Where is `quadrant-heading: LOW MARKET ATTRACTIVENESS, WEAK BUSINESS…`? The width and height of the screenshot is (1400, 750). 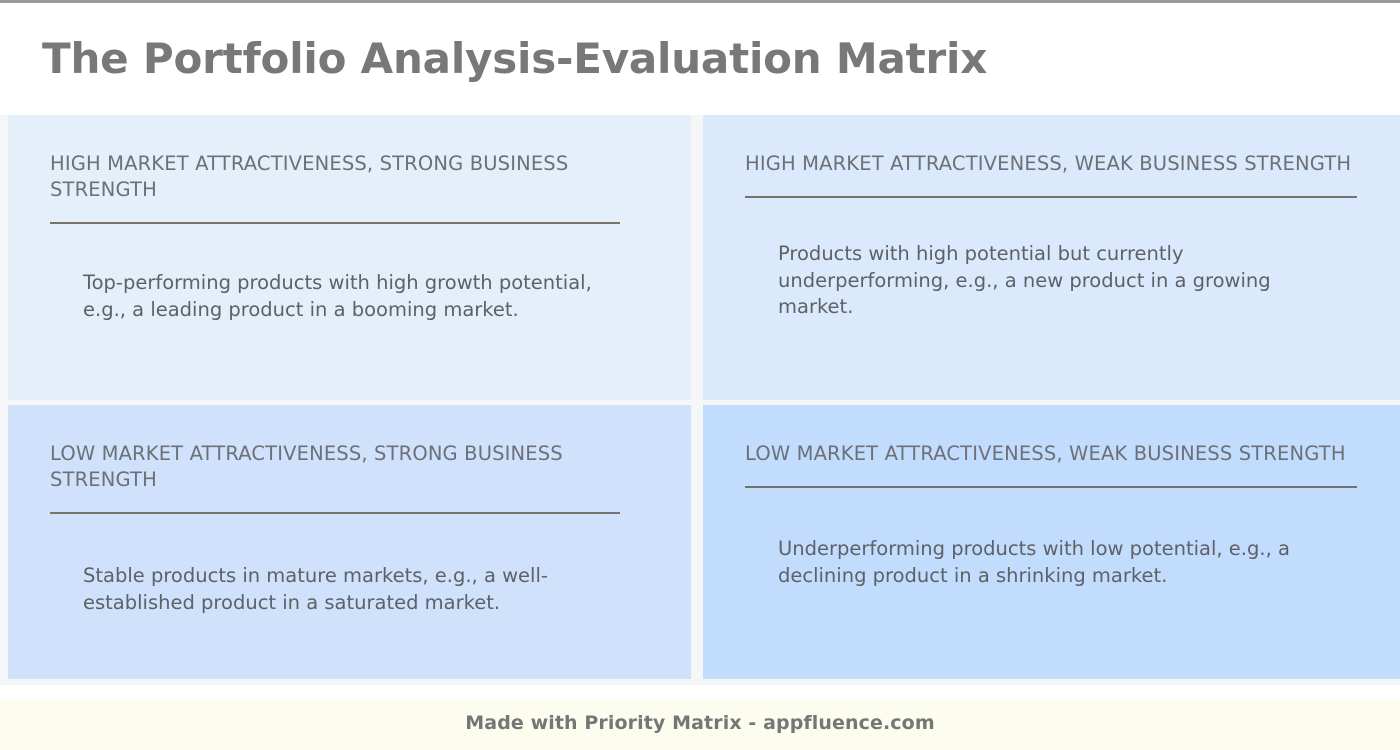 quadrant-heading: LOW MARKET ATTRACTIVENESS, WEAK BUSINESS… is located at coordinates (1051, 464).